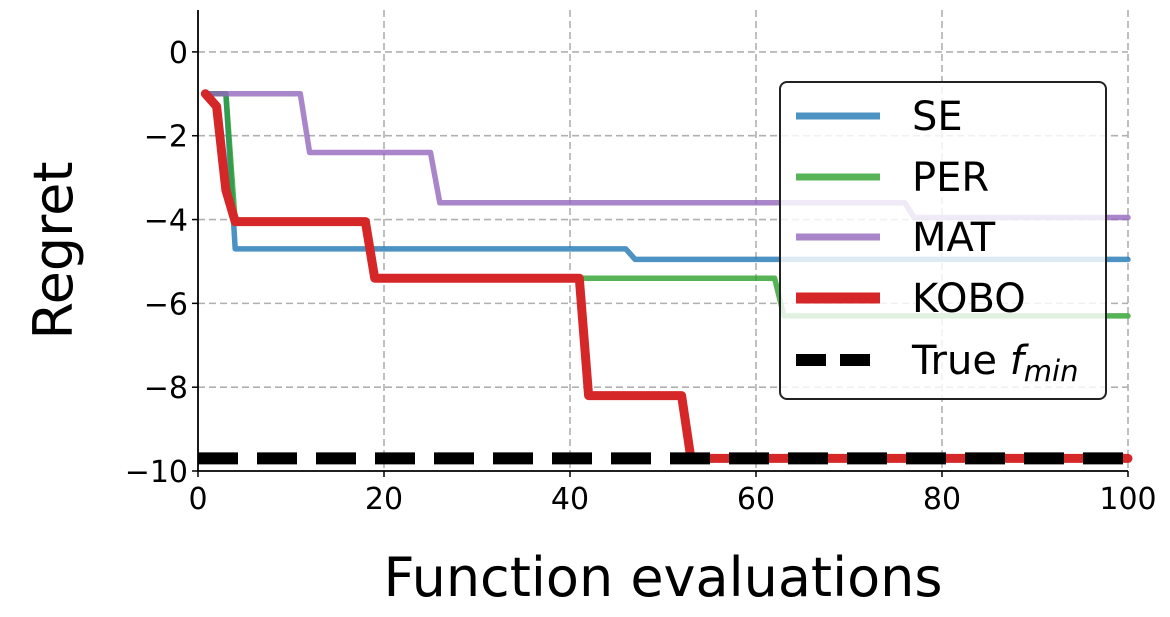 This screenshot has height=617, width=1170. Describe the element at coordinates (942, 499) in the screenshot. I see `x-tick-label: 80` at that location.